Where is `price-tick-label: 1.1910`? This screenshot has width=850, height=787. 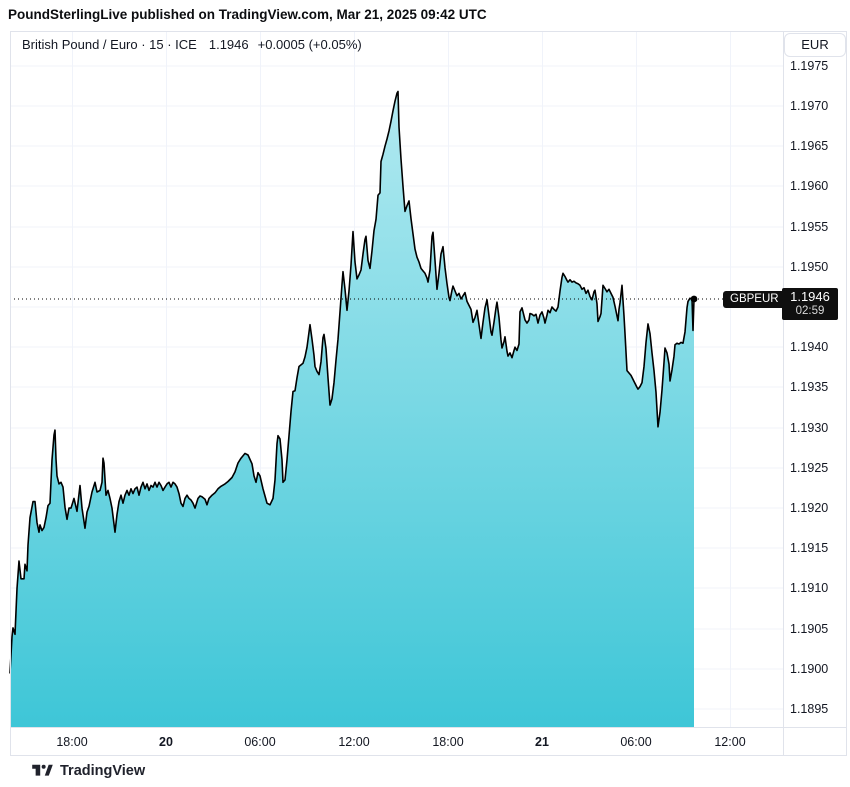
price-tick-label: 1.1910 is located at coordinates (809, 588).